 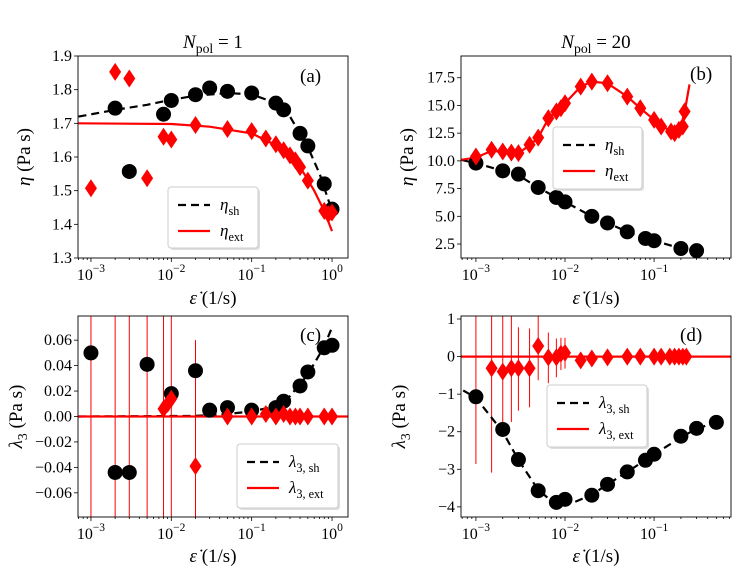 What do you see at coordinates (62, 258) in the screenshot?
I see `y-tick-label: 1.3` at bounding box center [62, 258].